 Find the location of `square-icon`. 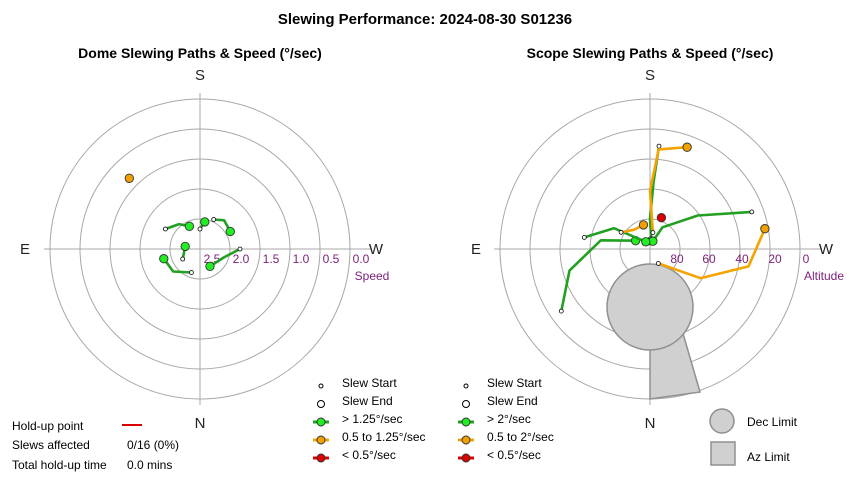

square-icon is located at coordinates (723, 453).